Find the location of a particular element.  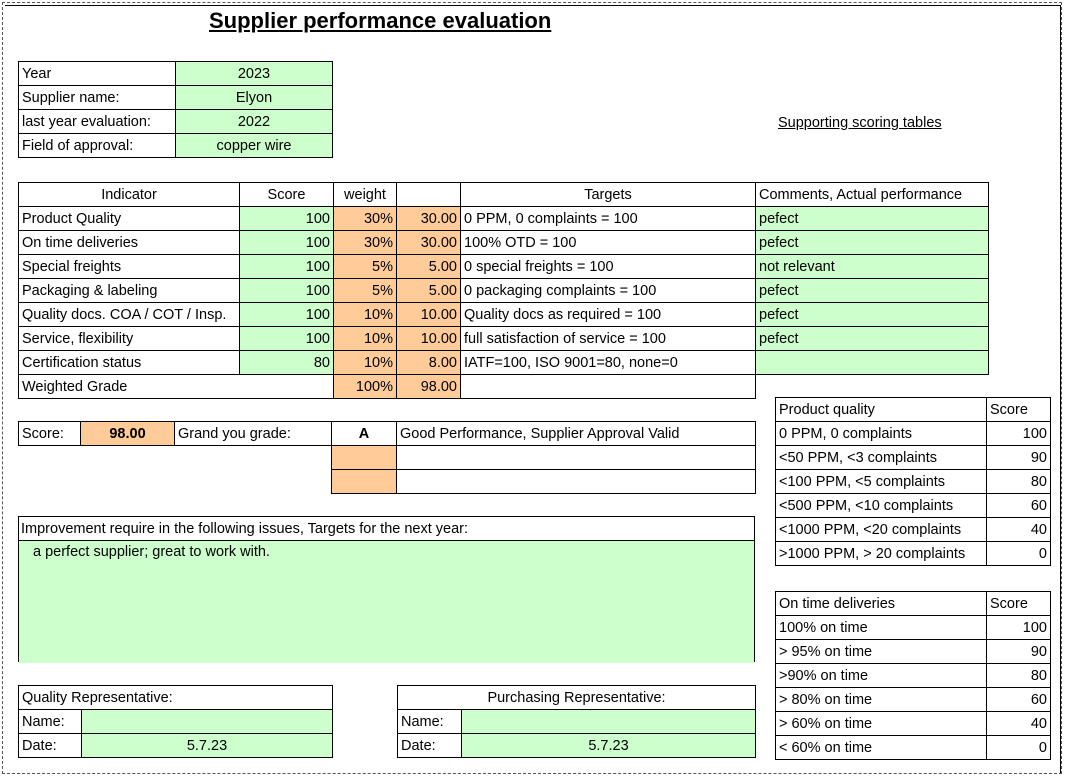

purchasing-rep-name-field is located at coordinates (608, 721).